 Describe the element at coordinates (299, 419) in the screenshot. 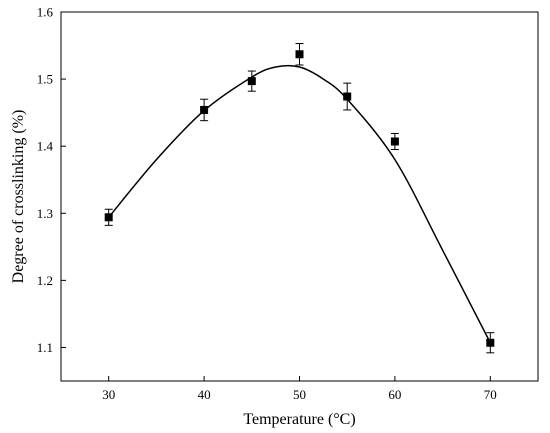

I see `x-axis-title: Temperature (°C)` at that location.